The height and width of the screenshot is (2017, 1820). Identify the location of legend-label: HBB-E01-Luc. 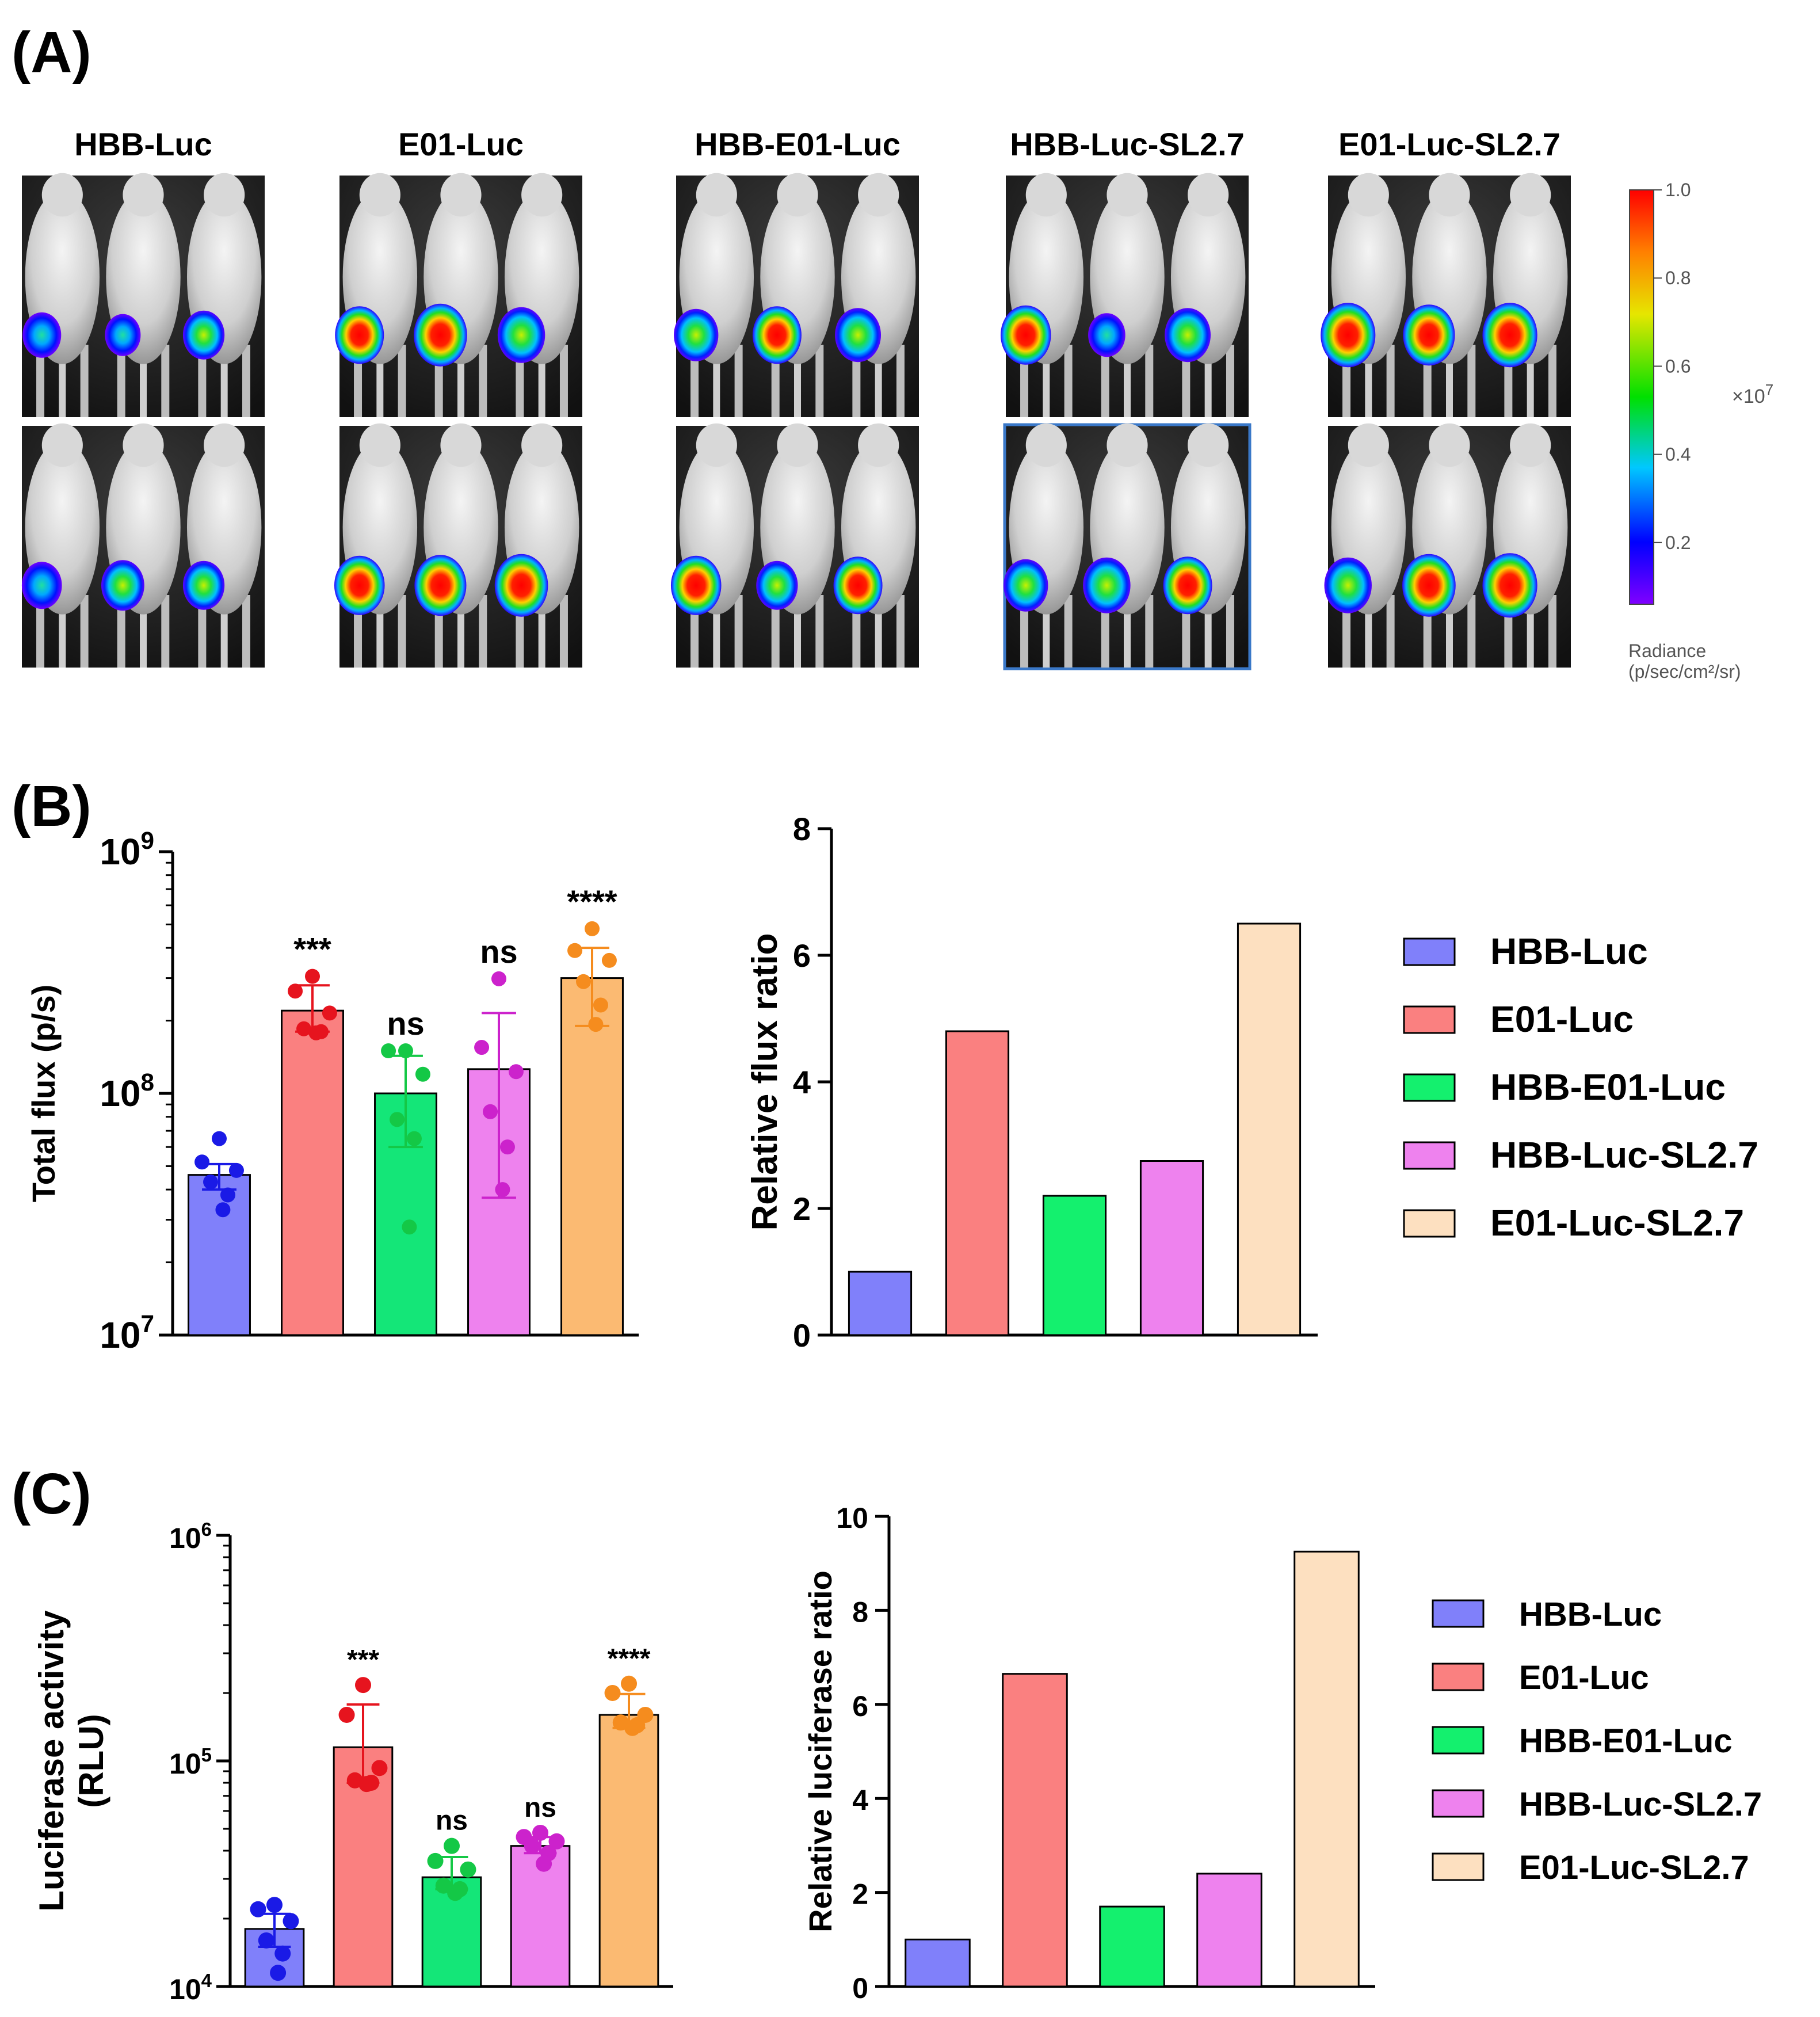
(1608, 1087).